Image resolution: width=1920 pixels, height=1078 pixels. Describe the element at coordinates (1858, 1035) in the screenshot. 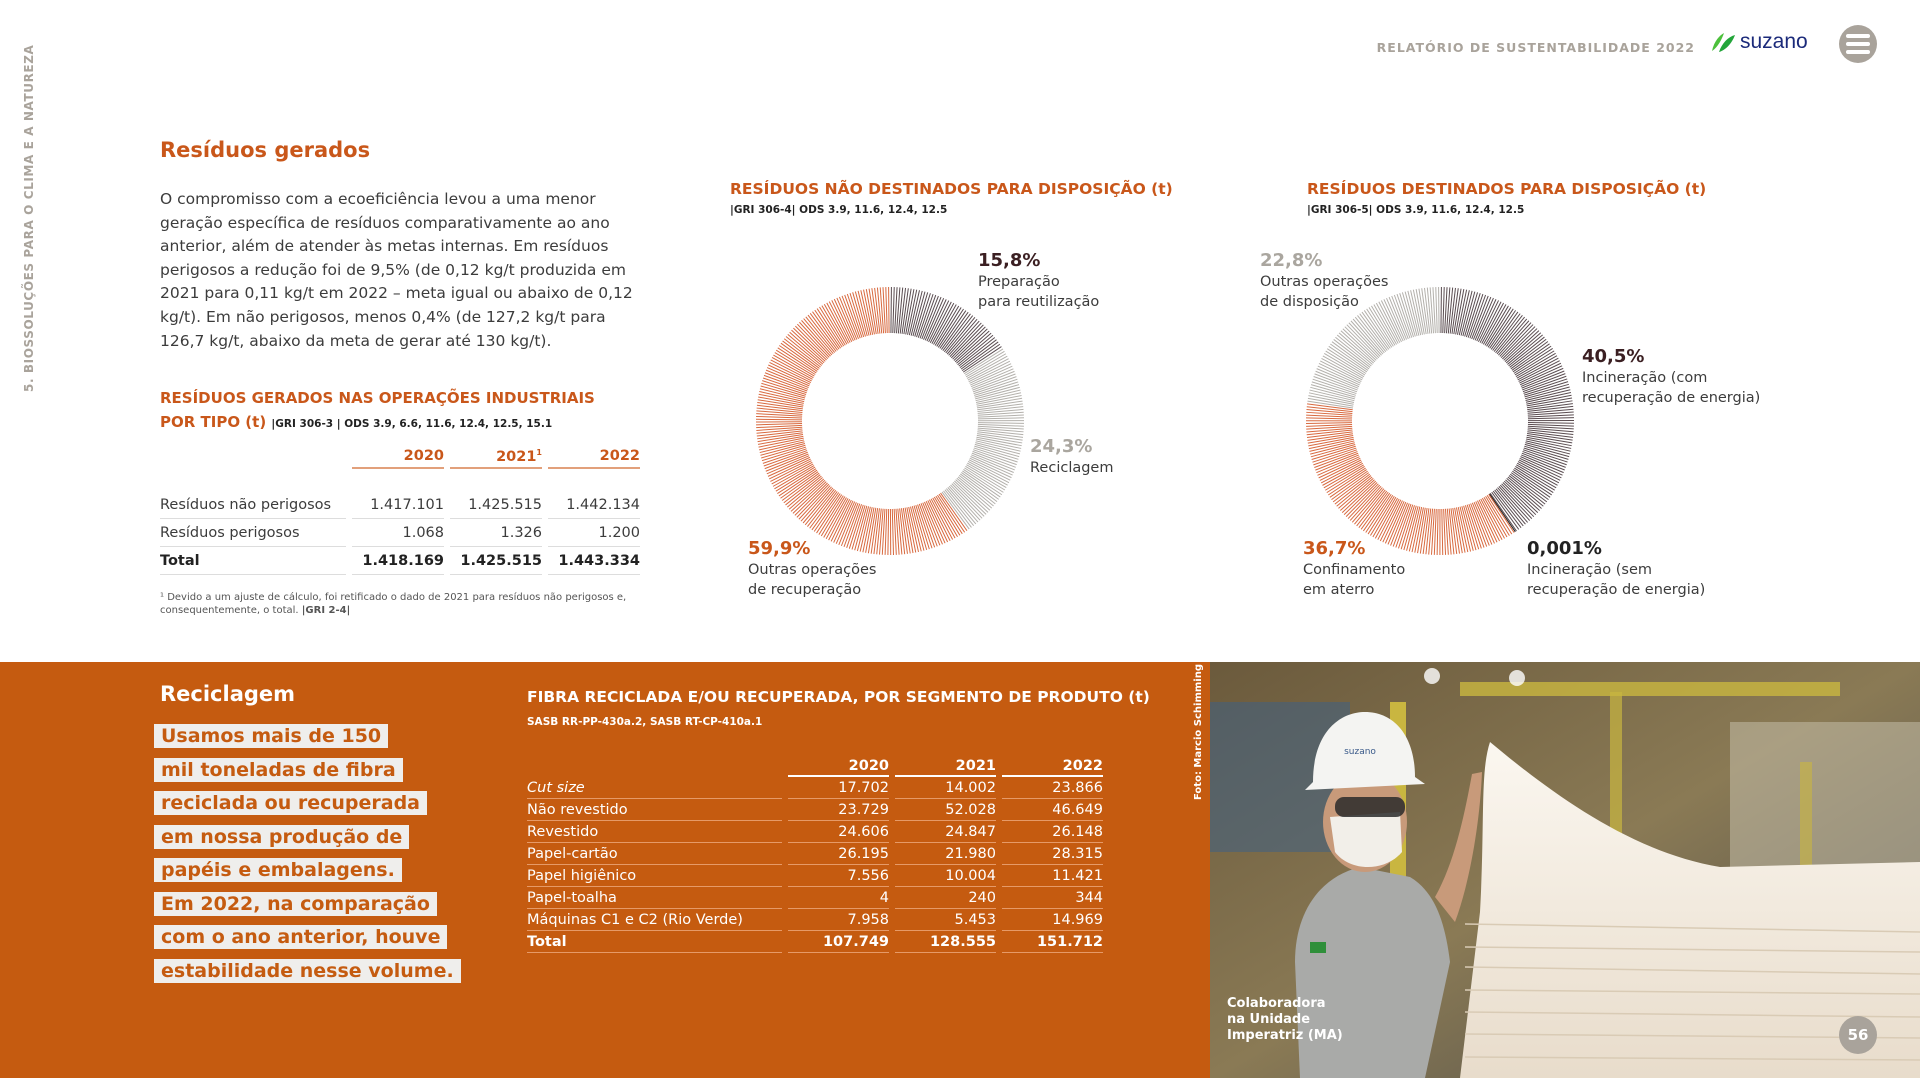

I see `page-number: 56` at that location.